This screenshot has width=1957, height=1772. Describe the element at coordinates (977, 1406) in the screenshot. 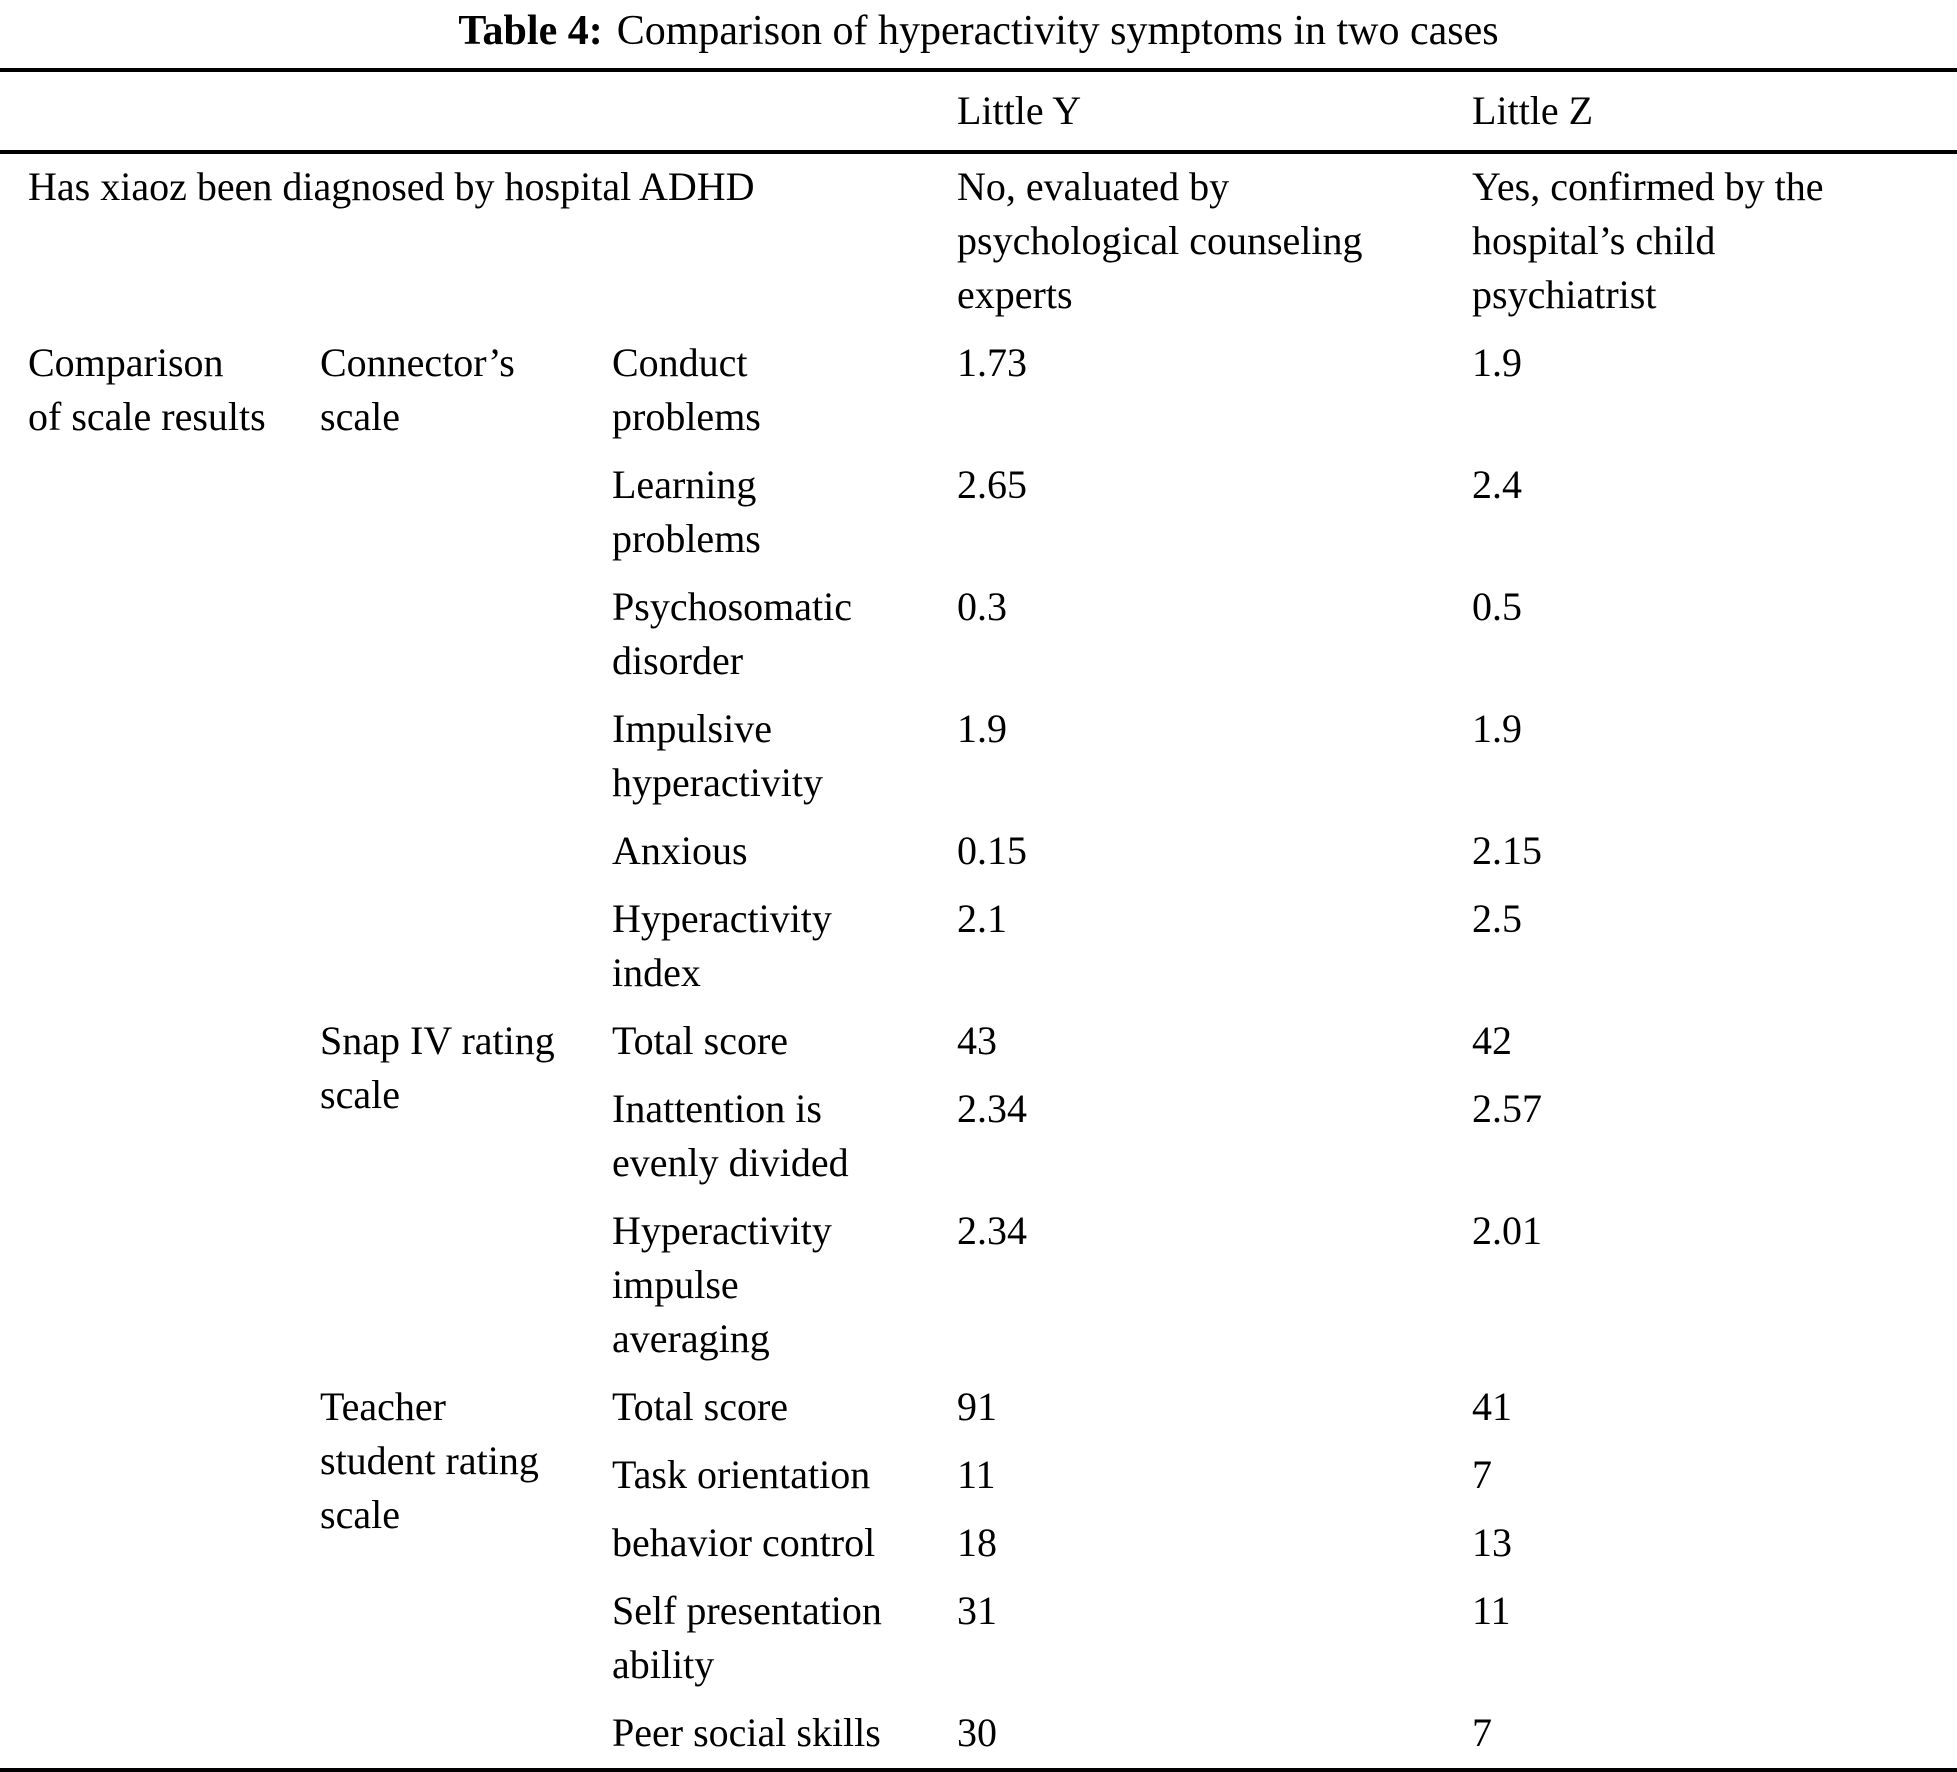

I see `little-y-value-cell: 91` at that location.